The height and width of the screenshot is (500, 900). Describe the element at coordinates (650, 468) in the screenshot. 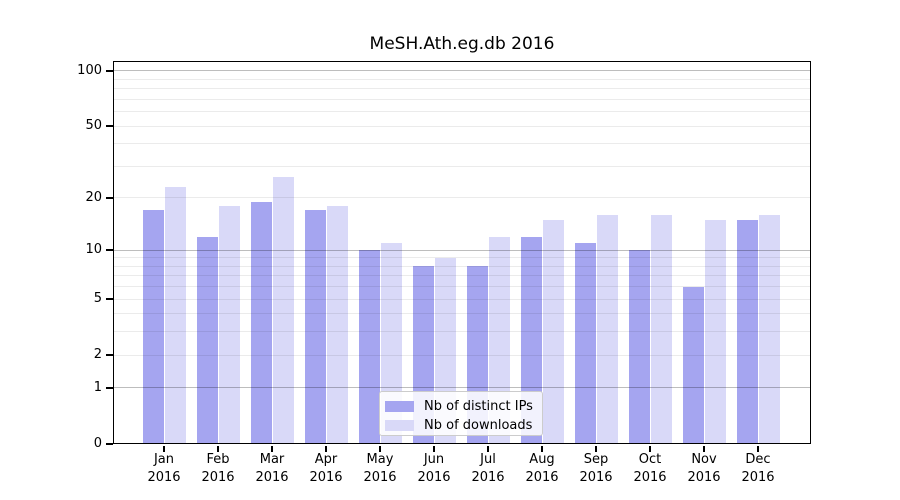

I see `x-tick-label: Oct 2016` at that location.